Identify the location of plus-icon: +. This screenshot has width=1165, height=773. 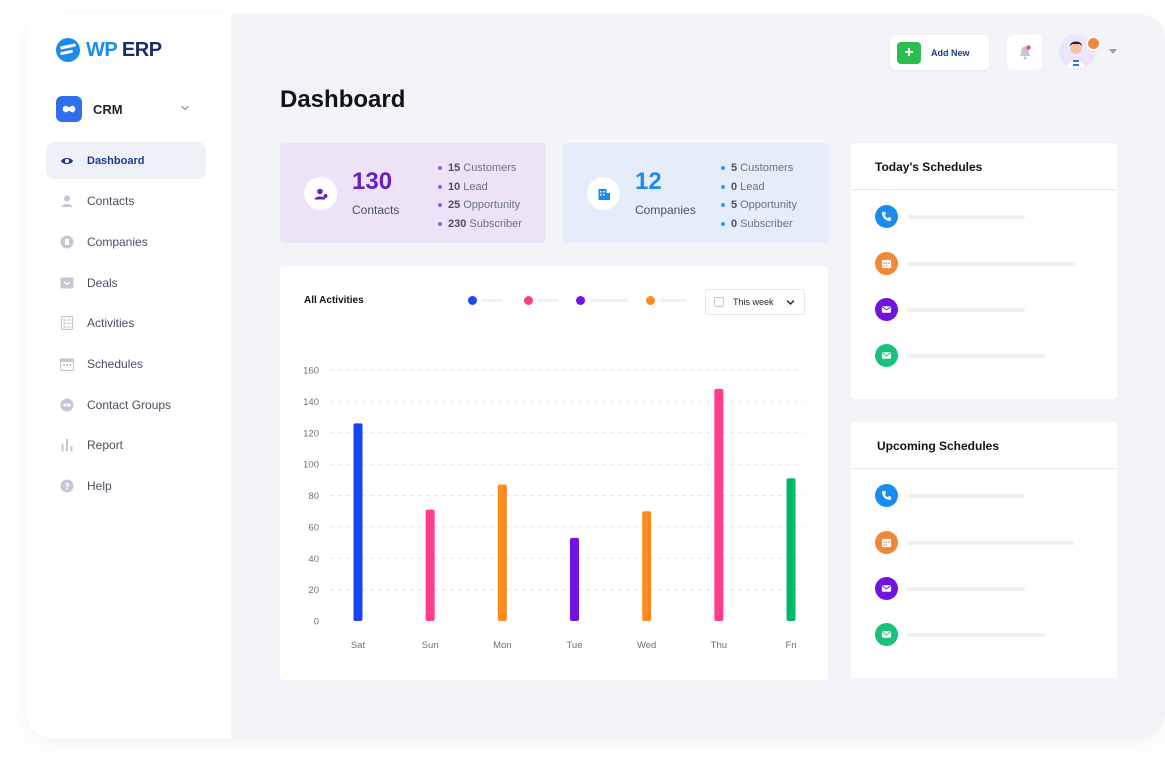
(909, 52).